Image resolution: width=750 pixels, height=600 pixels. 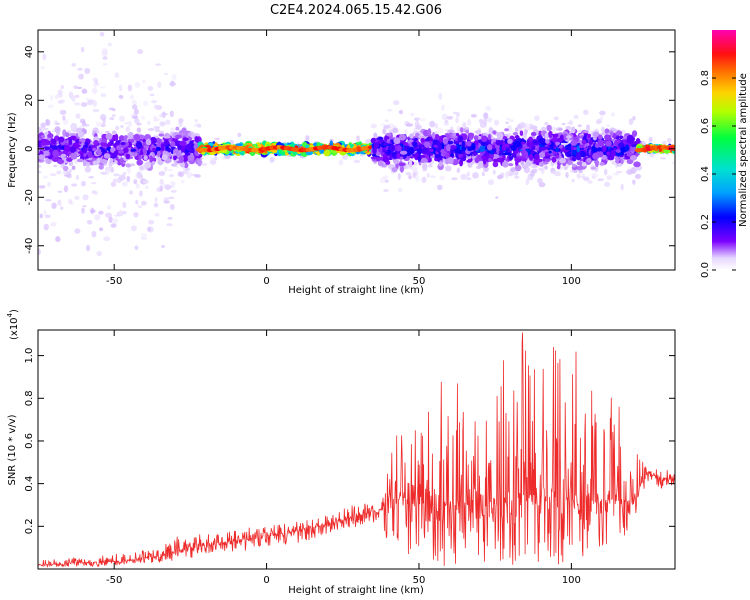 I want to click on x-tick-label: 0, so click(x=266, y=580).